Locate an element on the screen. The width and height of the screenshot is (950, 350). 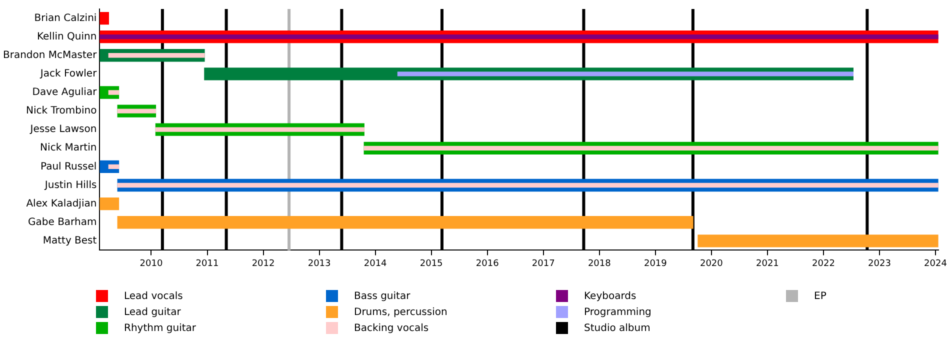
x-tick-label: 2015 is located at coordinates (431, 263).